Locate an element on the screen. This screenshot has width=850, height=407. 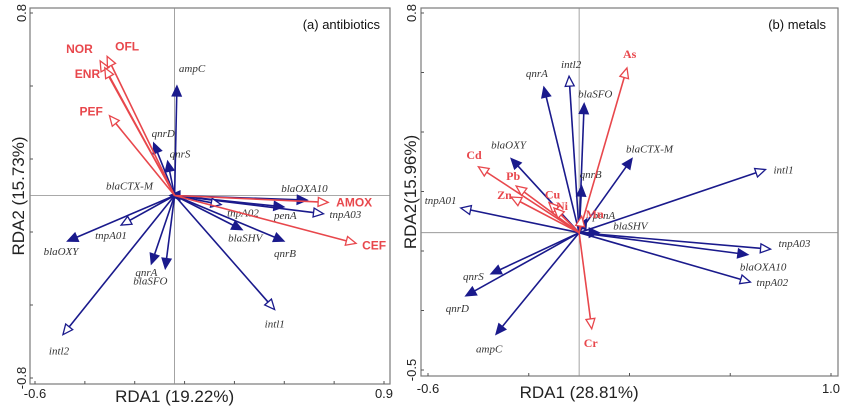
gene-tnpA01-arrowhead-open is located at coordinates (126, 220).